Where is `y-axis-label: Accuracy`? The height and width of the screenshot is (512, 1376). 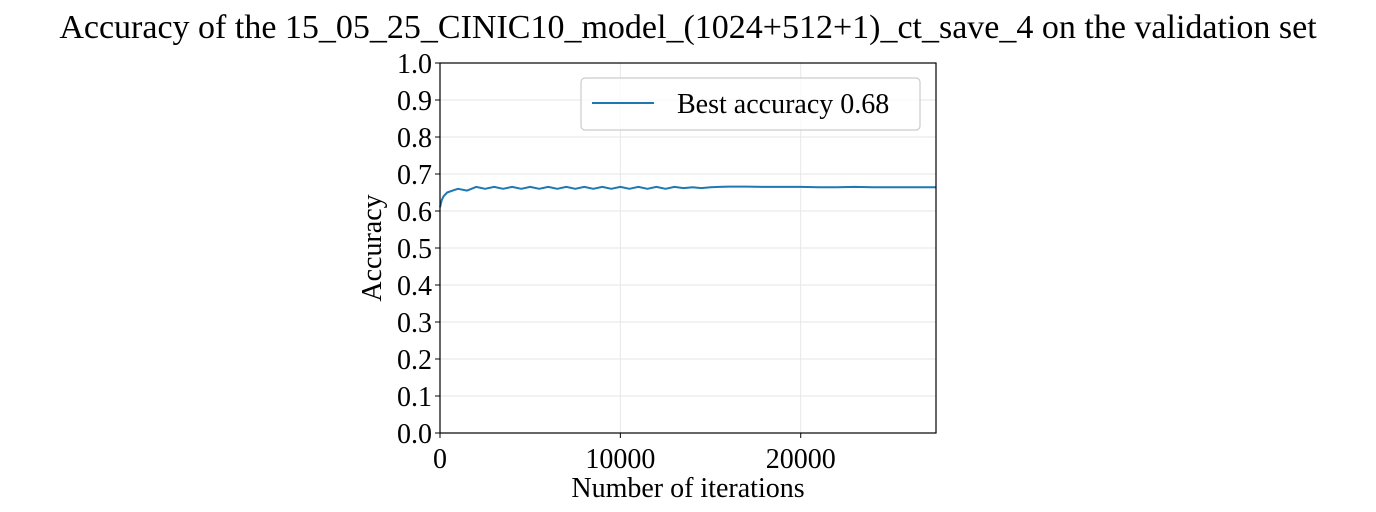 y-axis-label: Accuracy is located at coordinates (372, 247).